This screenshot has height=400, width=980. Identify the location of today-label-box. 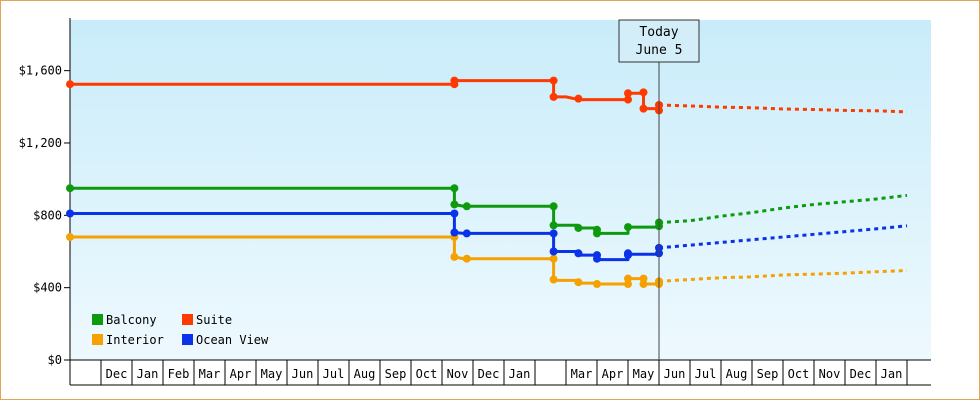
(659, 41).